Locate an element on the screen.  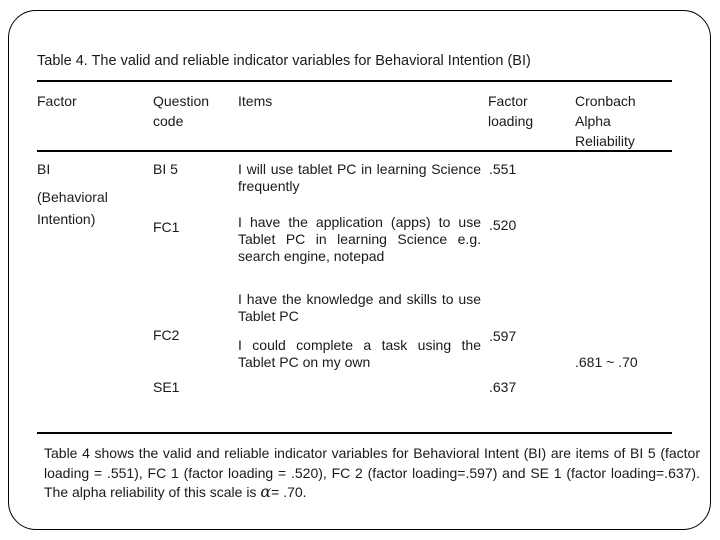
cronbach-value-cell: .681 ~ .70 is located at coordinates (606, 362).